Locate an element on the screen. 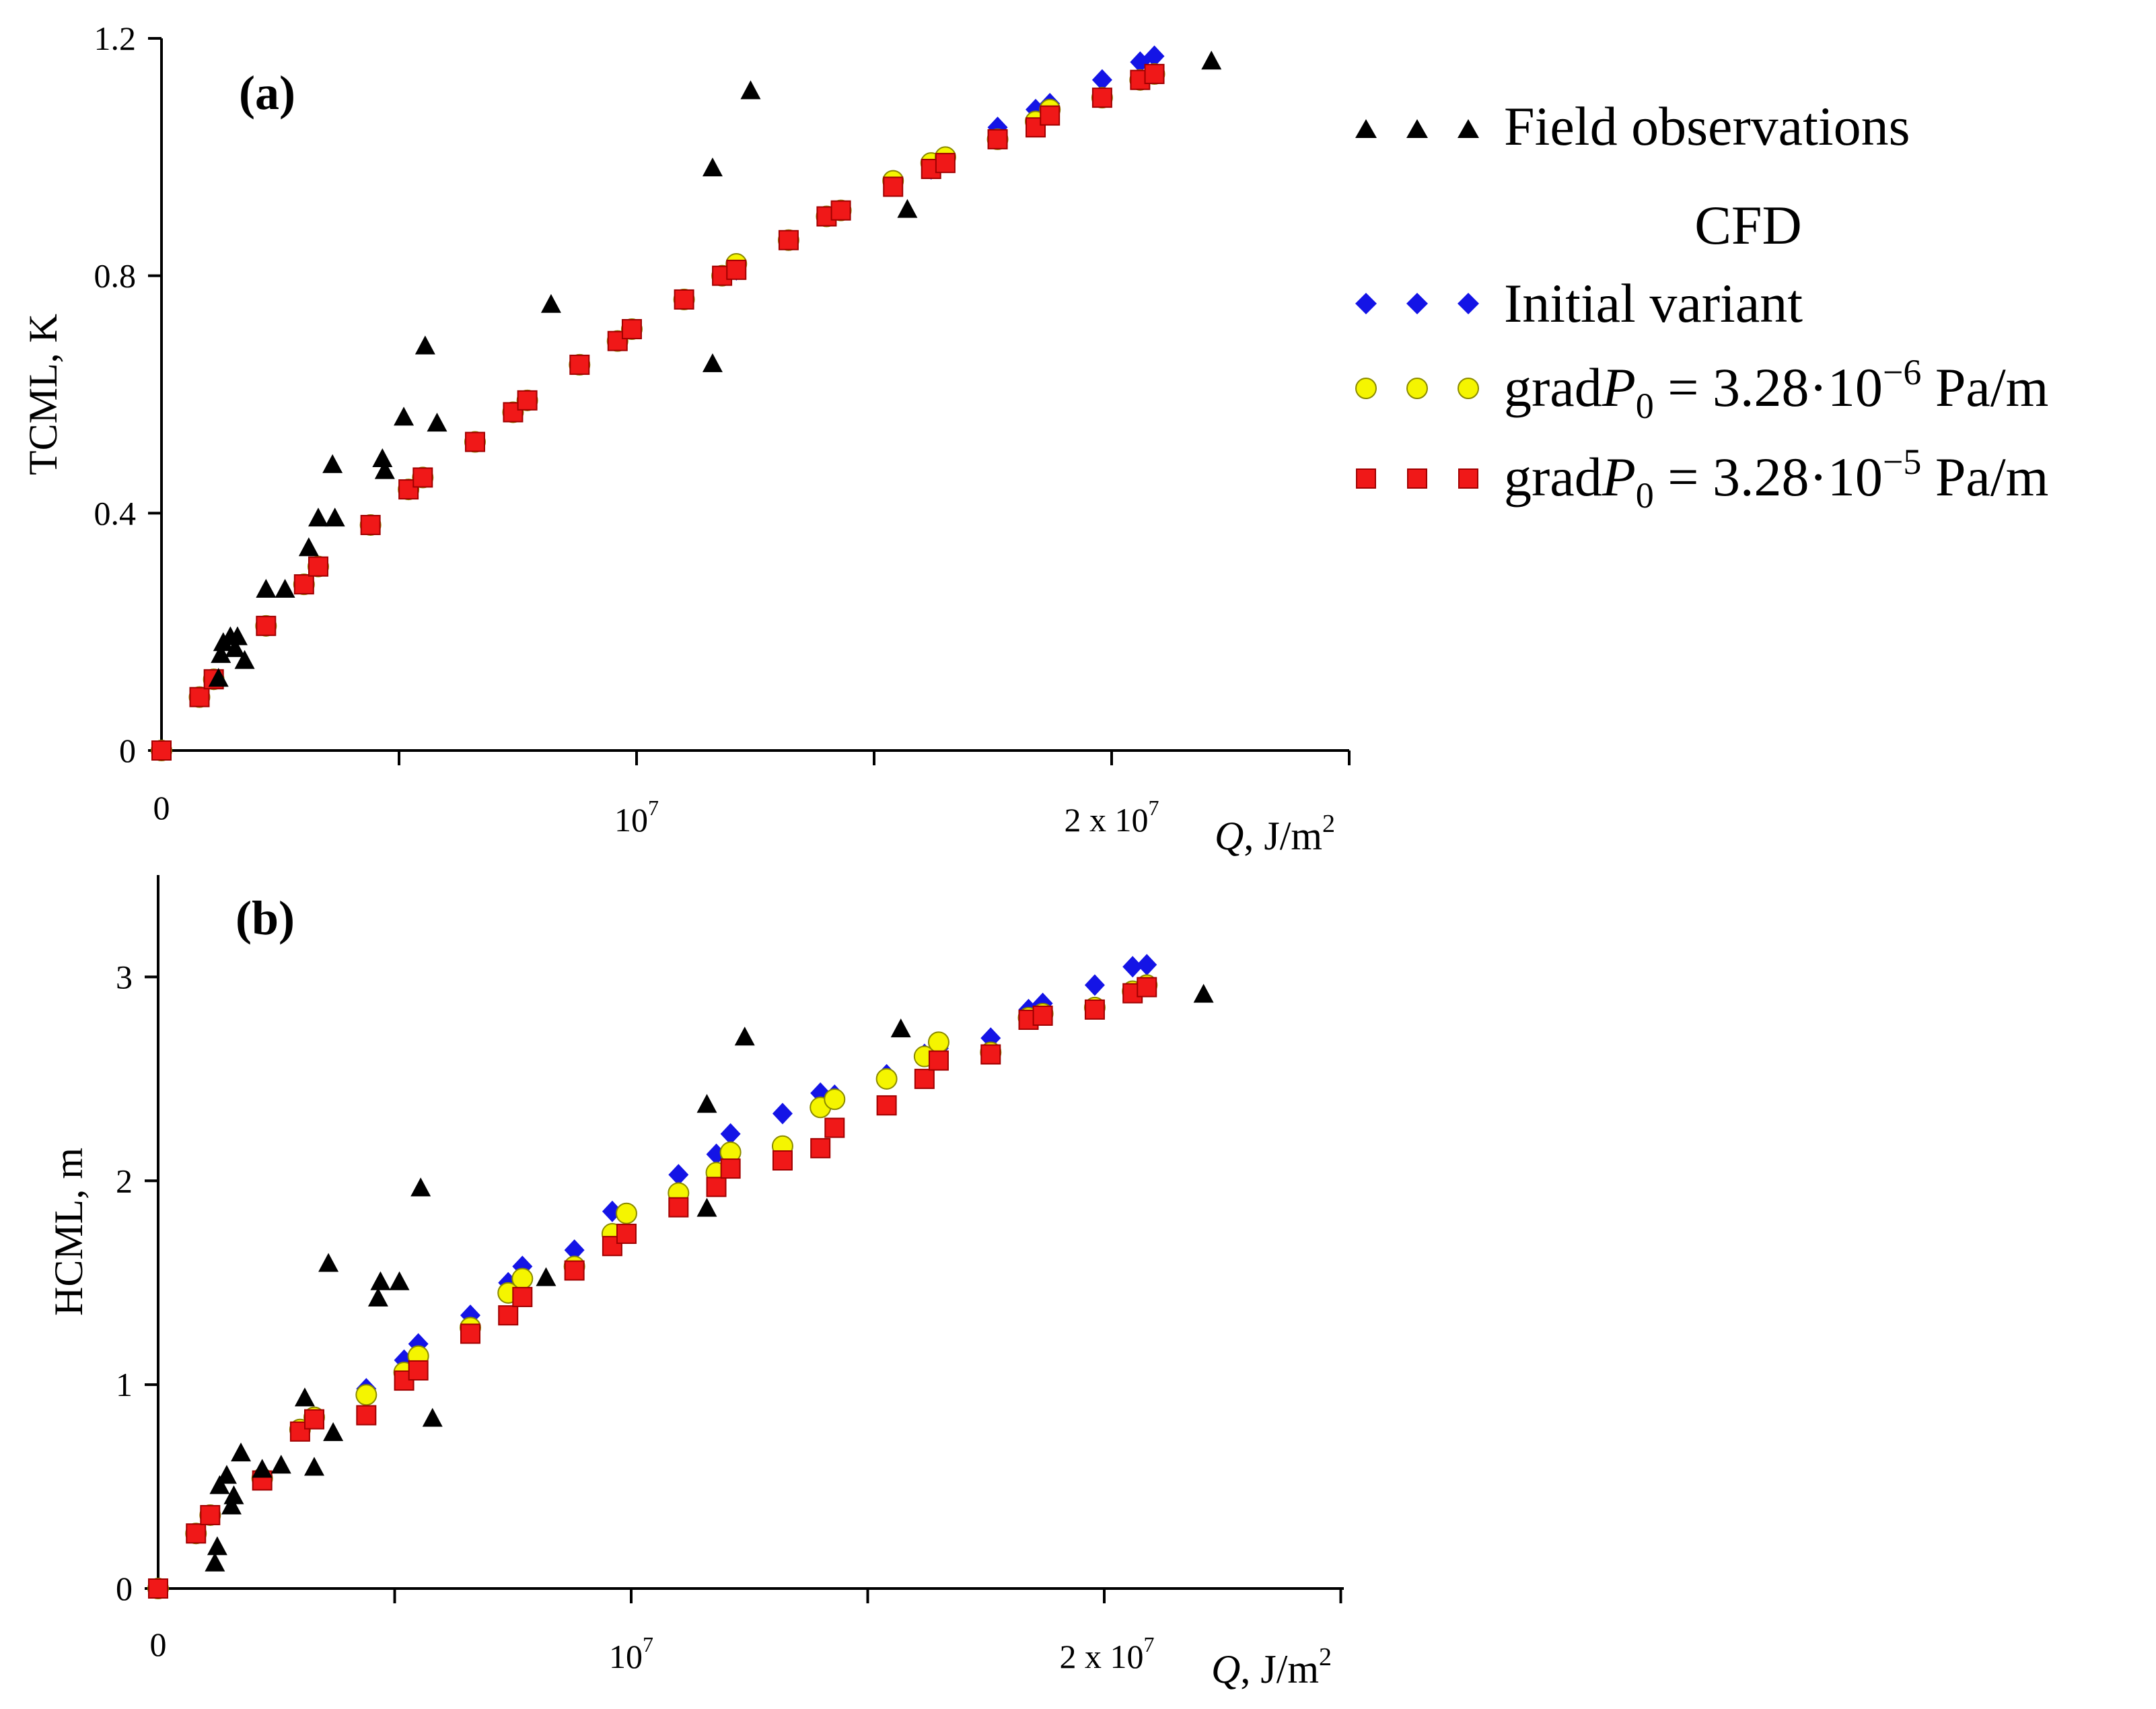 Image resolution: width=2156 pixels, height=1709 pixels. legend-label-field: Field observations is located at coordinates (1707, 126).